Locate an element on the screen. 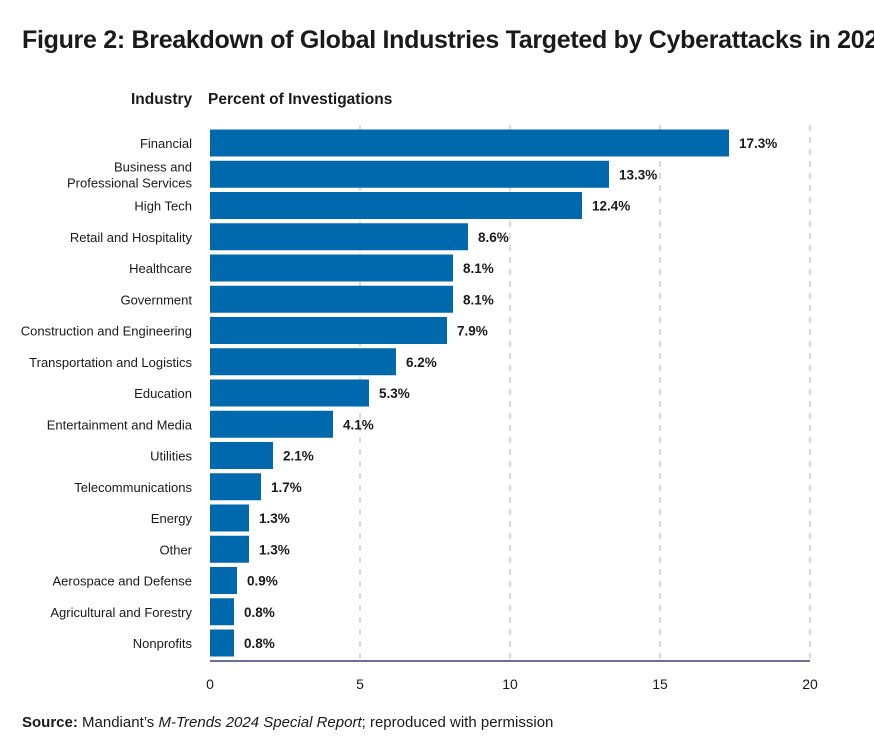  data-label: 17.3% is located at coordinates (758, 143).